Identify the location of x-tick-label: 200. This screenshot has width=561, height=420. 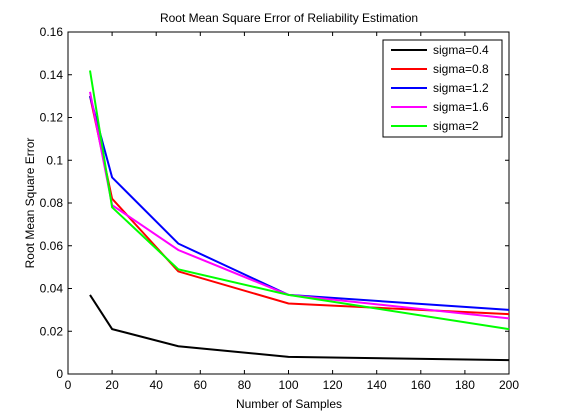
(509, 385).